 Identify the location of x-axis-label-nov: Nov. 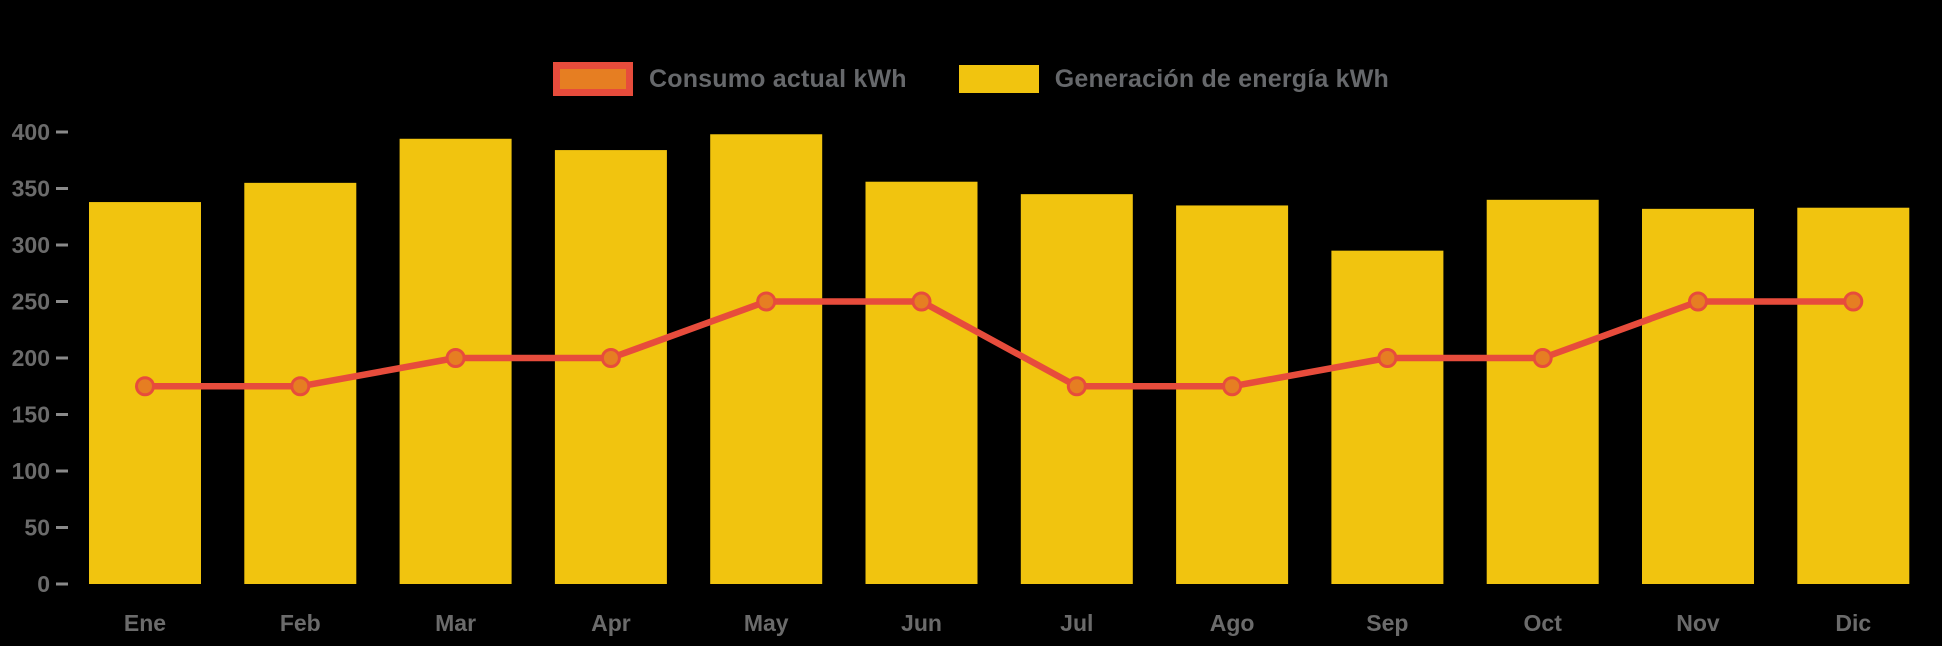
(1698, 623).